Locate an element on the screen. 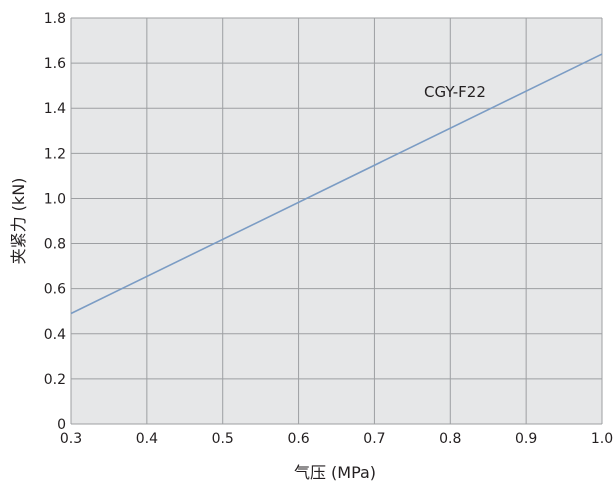 The image size is (615, 488). x-tick-label: 0.3 is located at coordinates (71, 439).